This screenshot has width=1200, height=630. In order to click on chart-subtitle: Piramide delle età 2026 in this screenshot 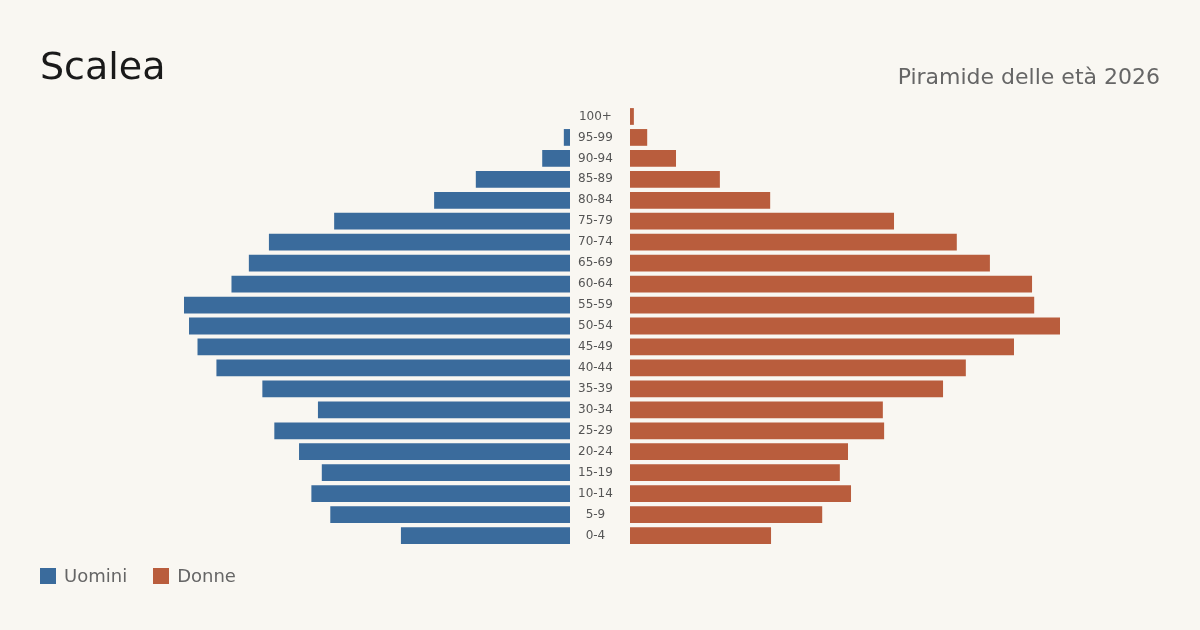, I will do `click(1028, 76)`.